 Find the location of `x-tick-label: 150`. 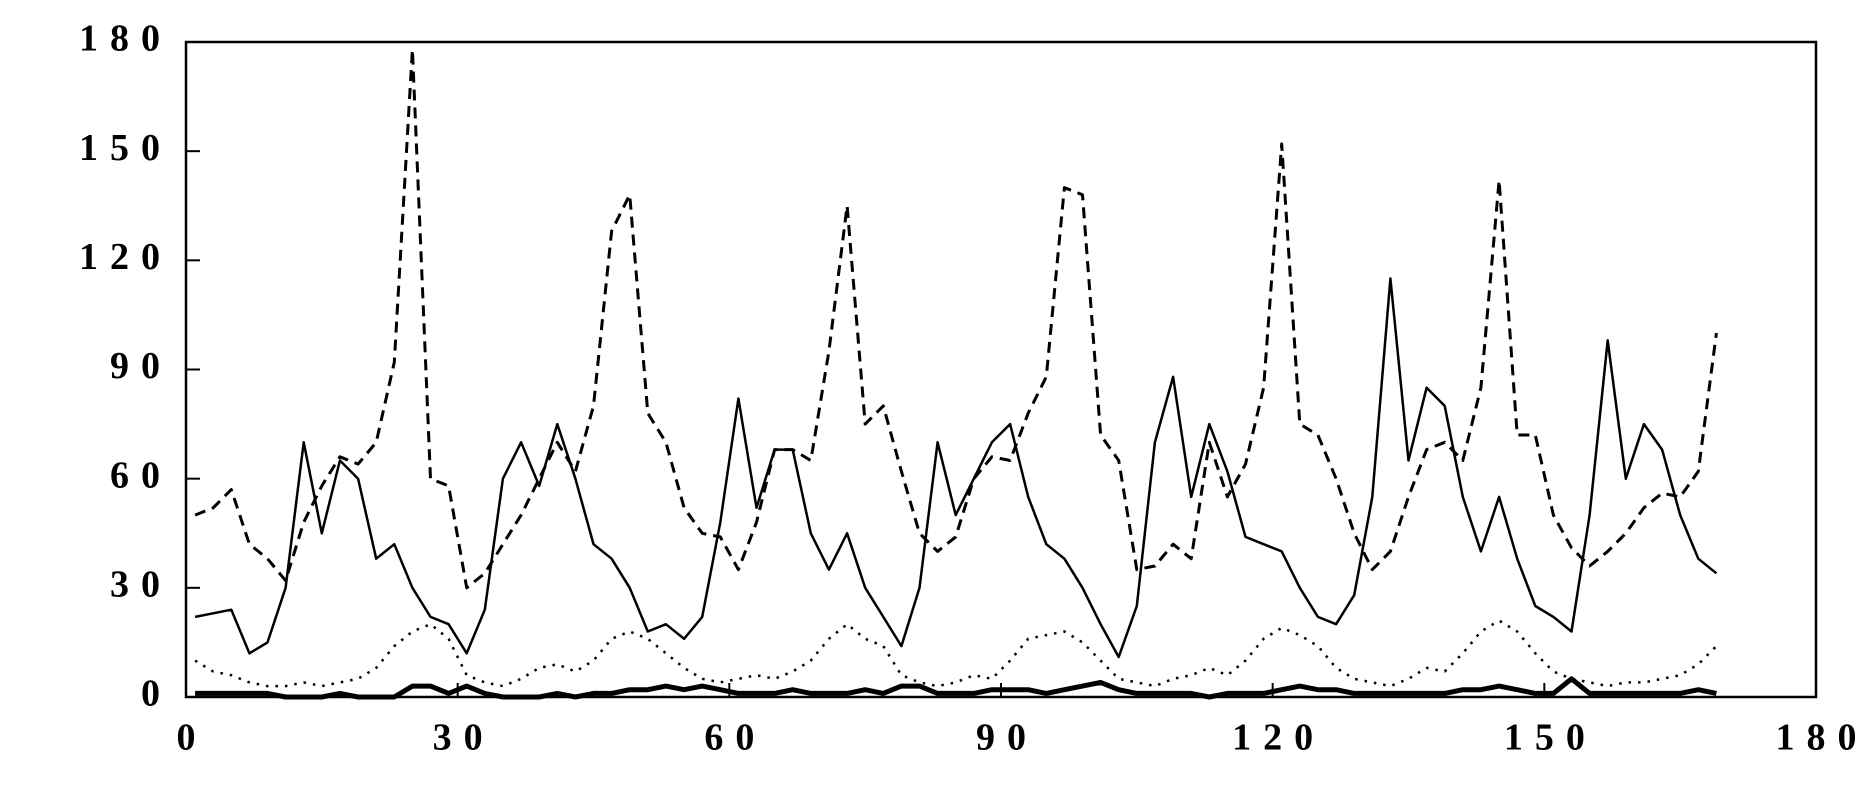

x-tick-label: 150 is located at coordinates (1550, 738).